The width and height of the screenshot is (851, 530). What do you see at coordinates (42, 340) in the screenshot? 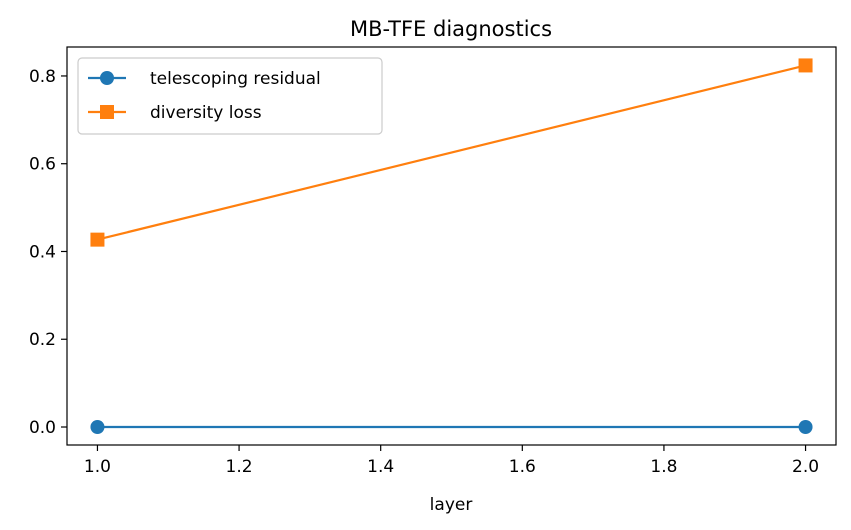
I see `y-tick-label: 0.2` at bounding box center [42, 340].